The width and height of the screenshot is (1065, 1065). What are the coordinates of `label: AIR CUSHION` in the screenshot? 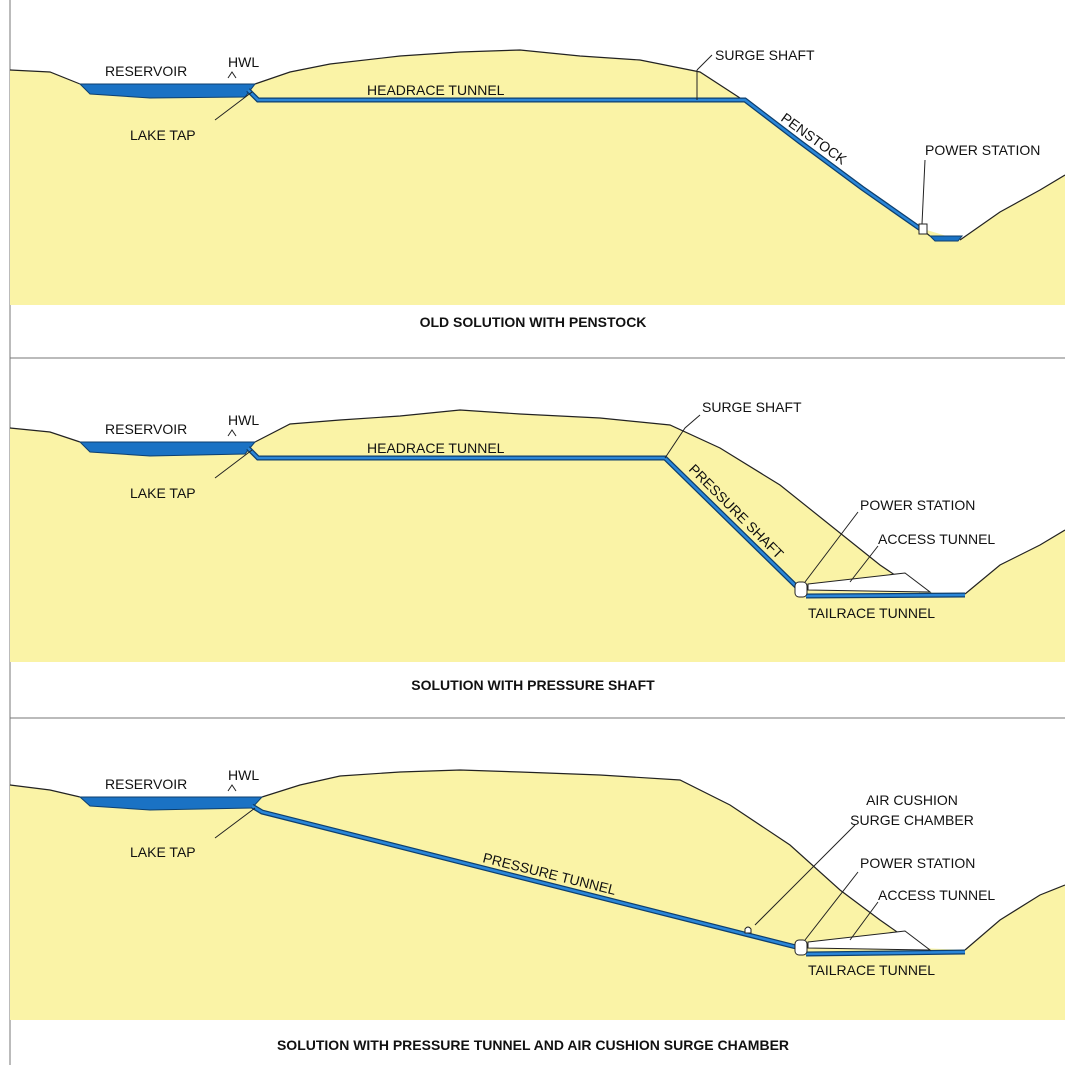 It's located at (912, 800).